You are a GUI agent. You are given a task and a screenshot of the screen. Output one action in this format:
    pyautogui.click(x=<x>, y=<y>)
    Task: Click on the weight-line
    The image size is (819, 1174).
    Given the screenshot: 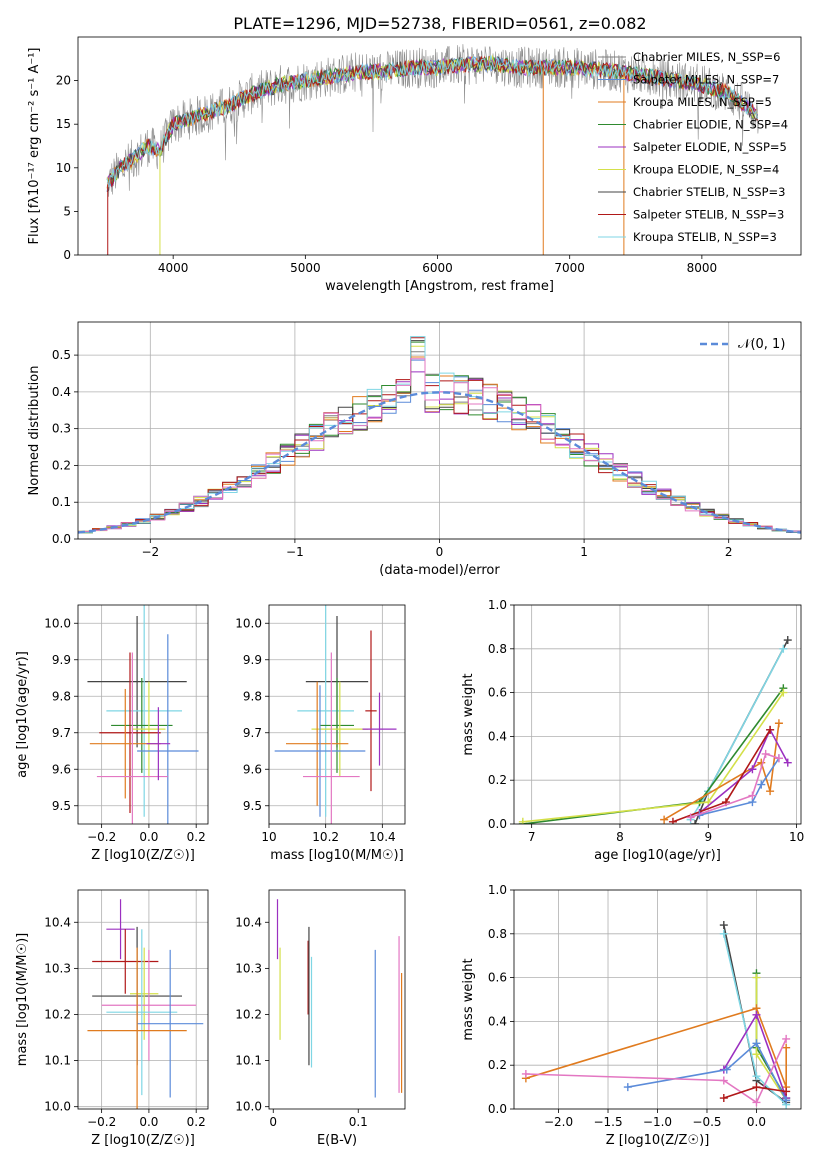 What is the action you would take?
    pyautogui.click(x=743, y=770)
    